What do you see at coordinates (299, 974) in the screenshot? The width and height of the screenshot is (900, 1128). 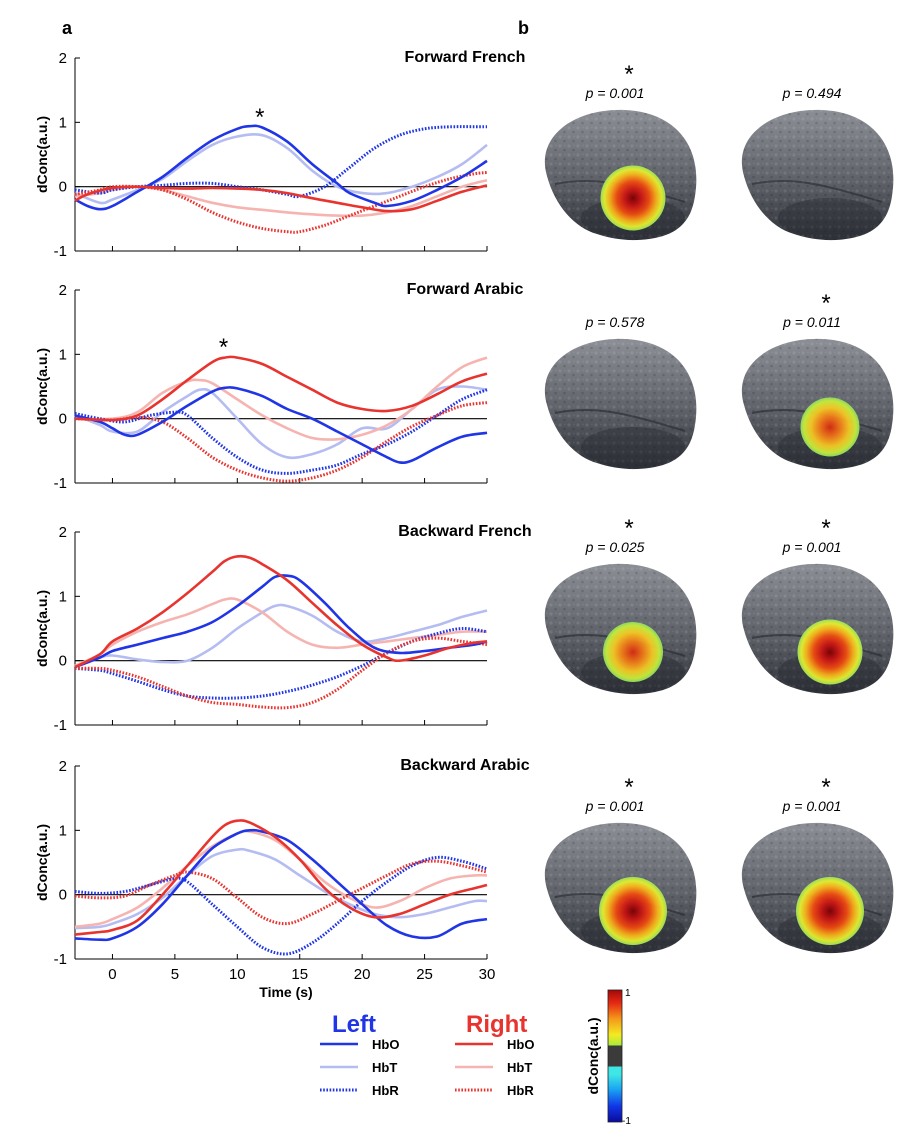 I see `x-tick-label: 15` at bounding box center [299, 974].